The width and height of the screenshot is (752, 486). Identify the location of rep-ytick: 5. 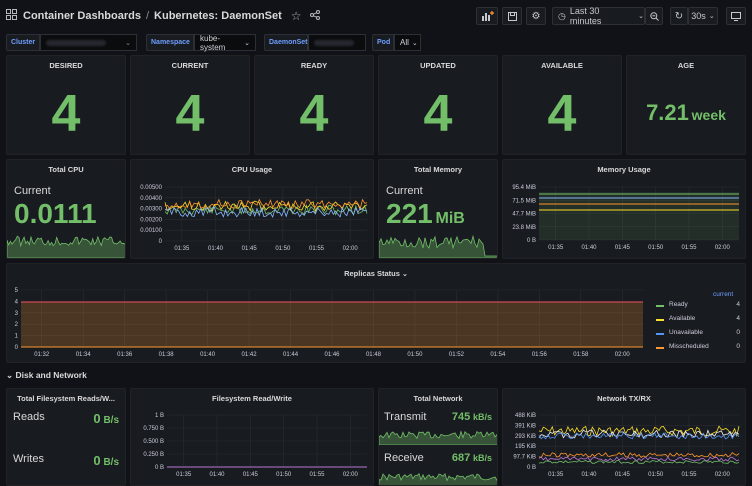
(17, 291).